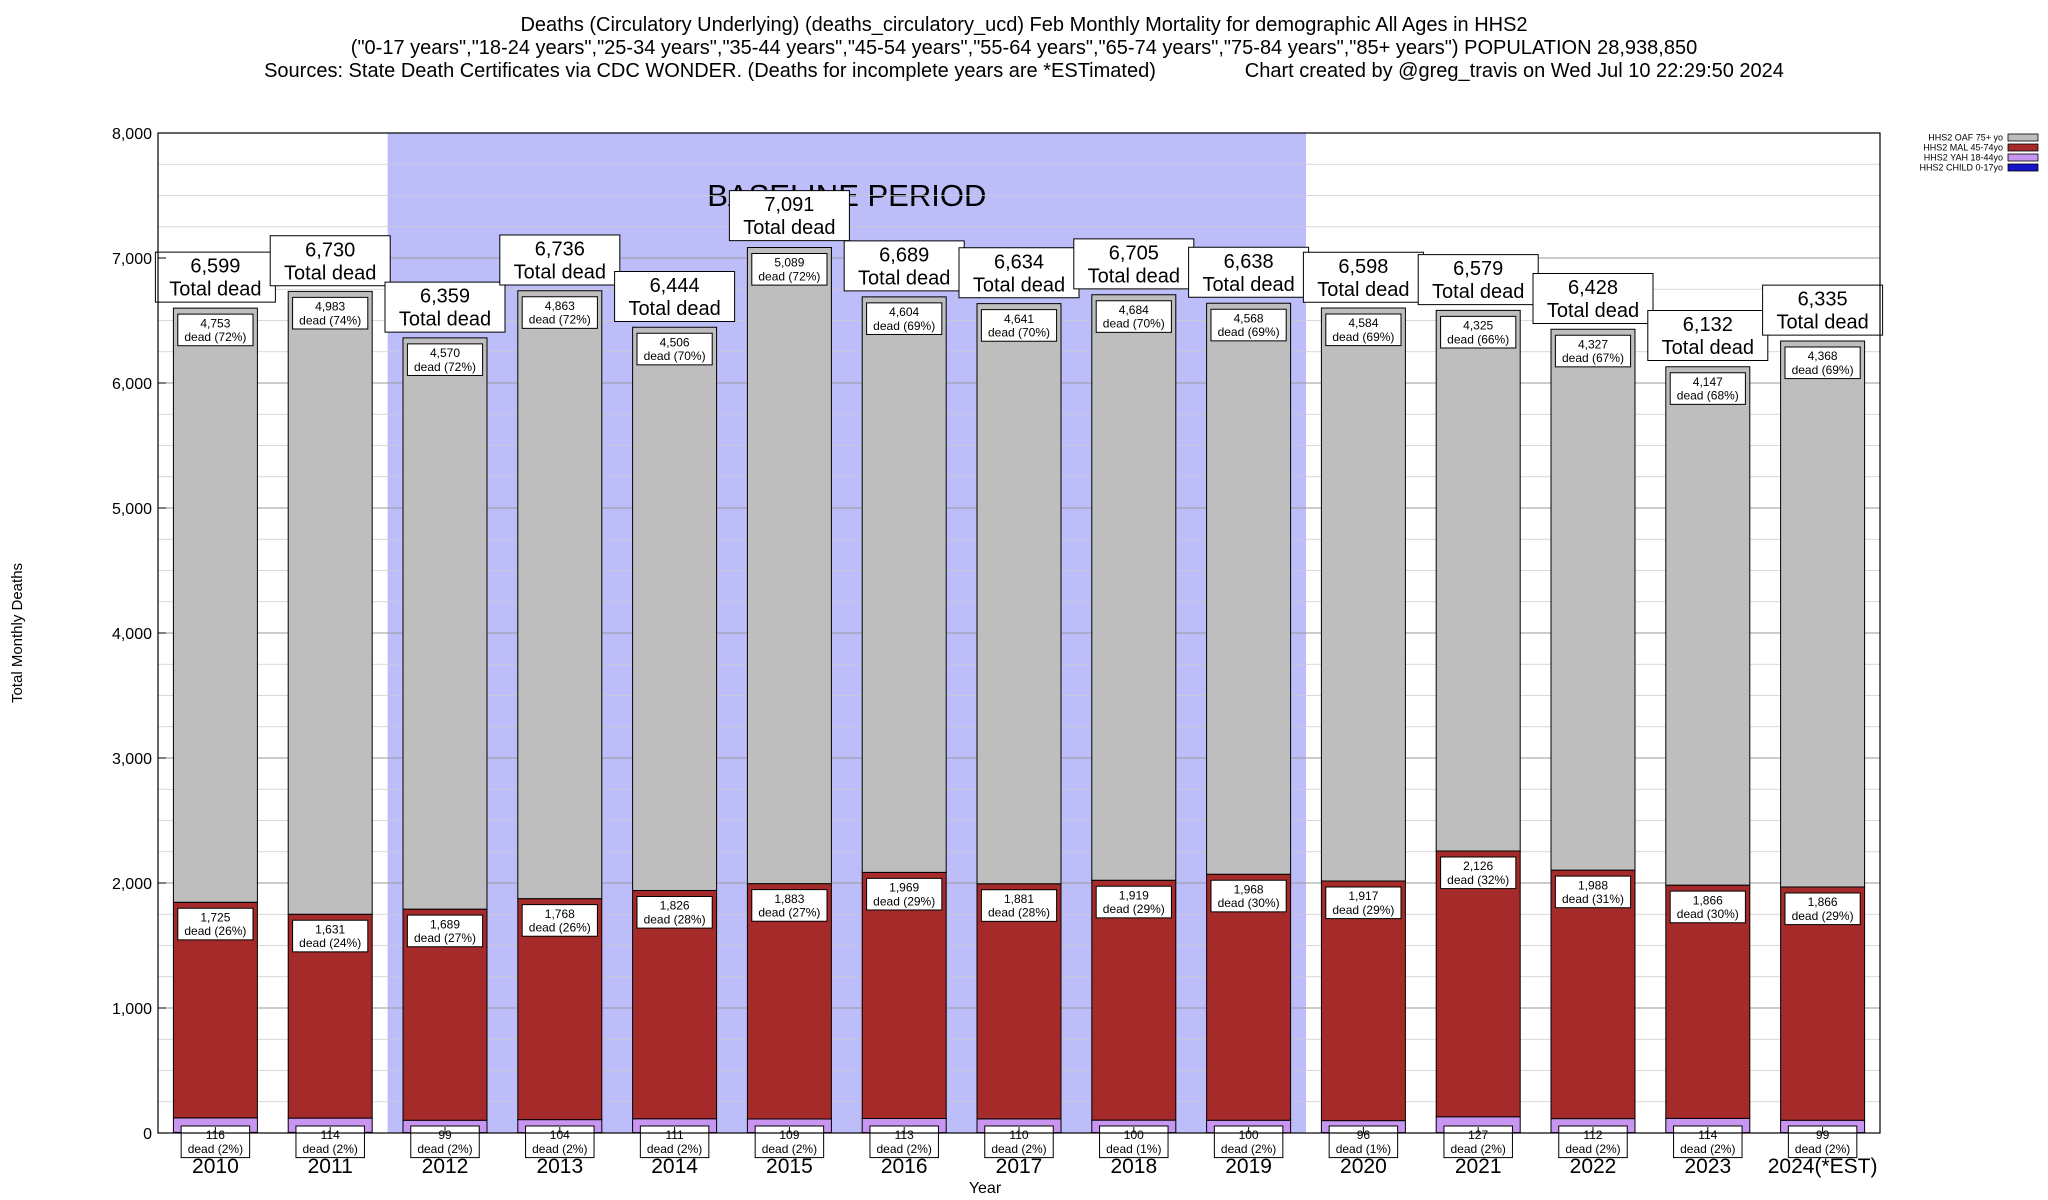 The height and width of the screenshot is (1200, 2048). Describe the element at coordinates (904, 1135) in the screenshot. I see `segment-value-label: 113` at that location.